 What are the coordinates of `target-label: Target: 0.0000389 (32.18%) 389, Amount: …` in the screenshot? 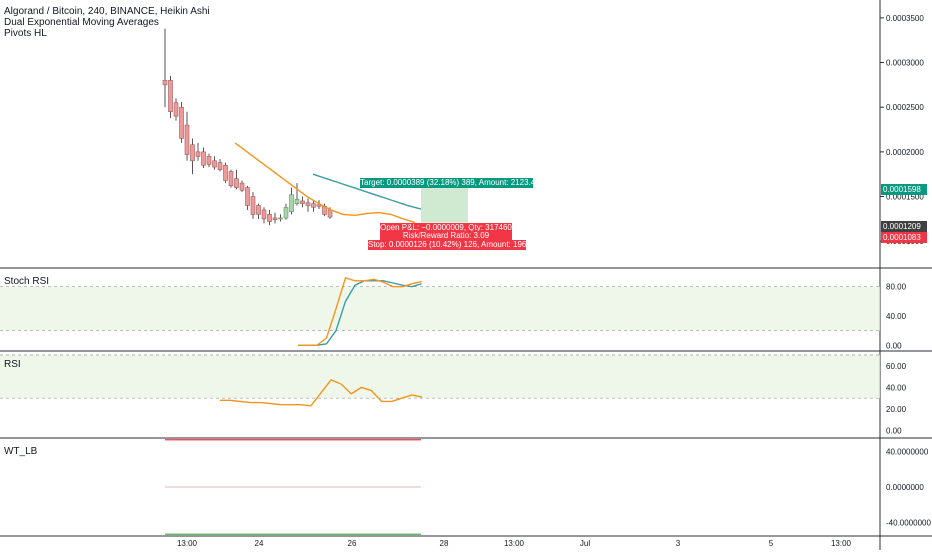 It's located at (450, 183).